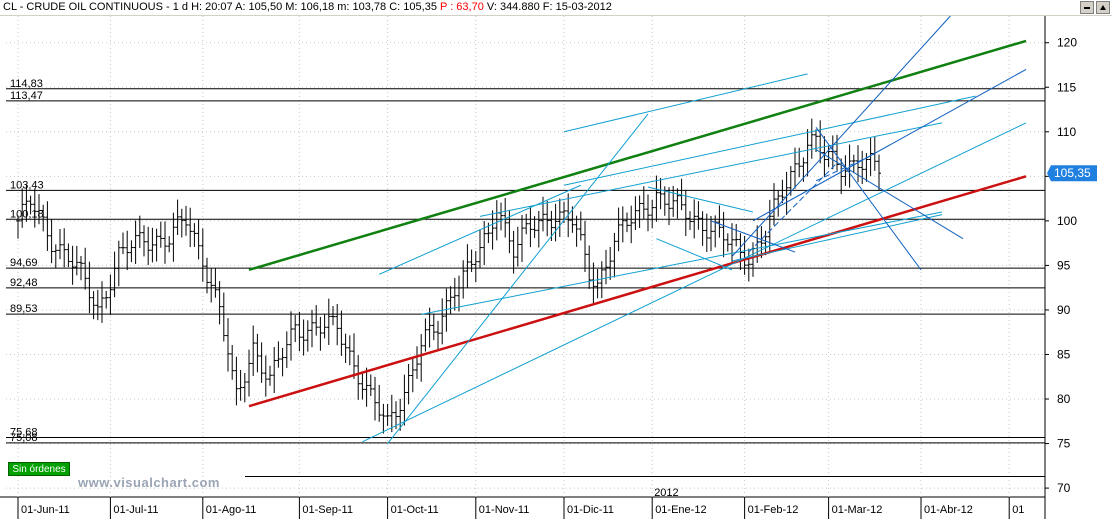 The width and height of the screenshot is (1112, 519). Describe the element at coordinates (513, 7) in the screenshot. I see `volume-value: V: 344.880` at that location.